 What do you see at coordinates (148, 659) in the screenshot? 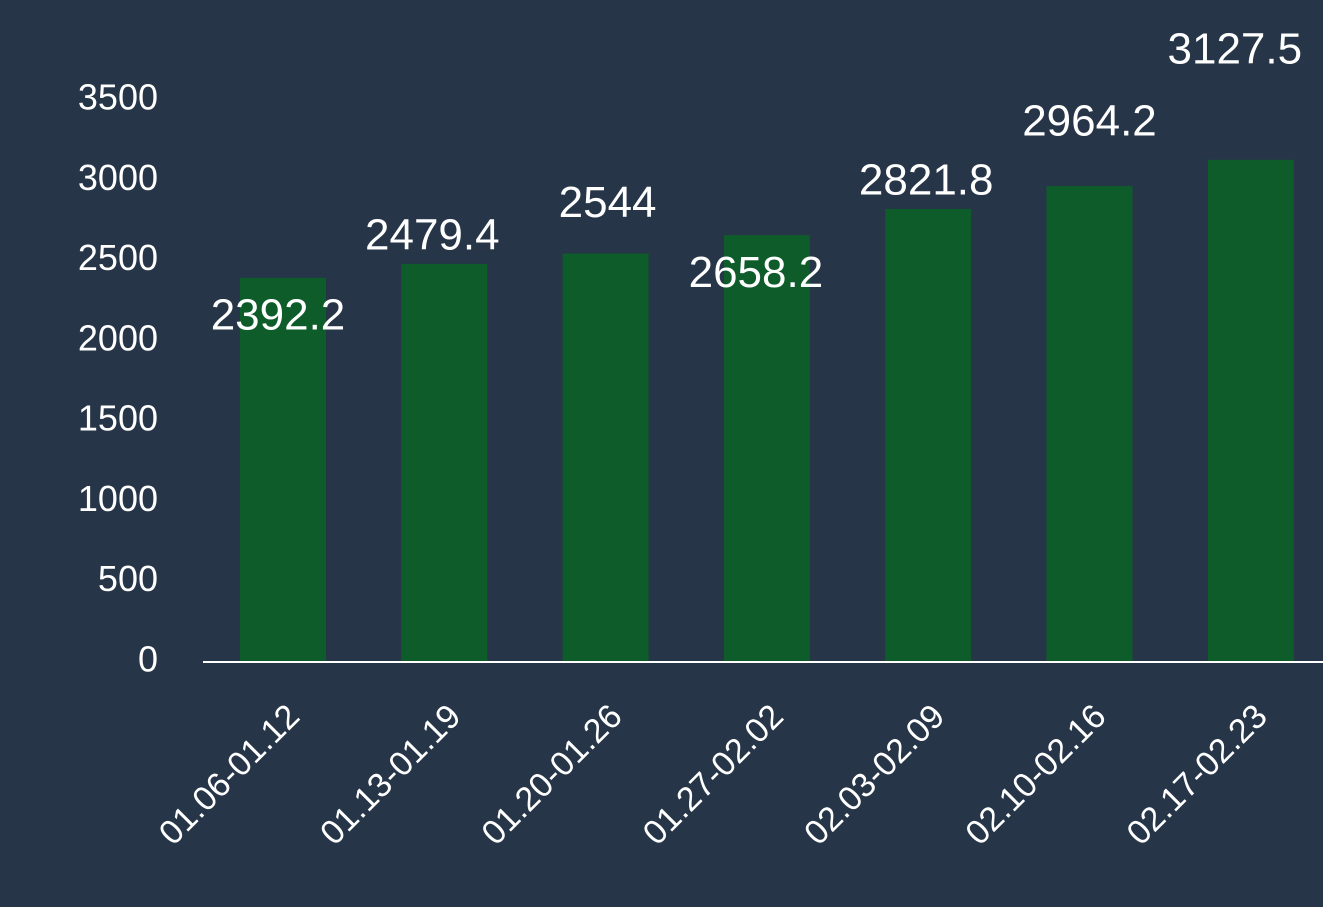
I see `y-tick-label: 0` at bounding box center [148, 659].